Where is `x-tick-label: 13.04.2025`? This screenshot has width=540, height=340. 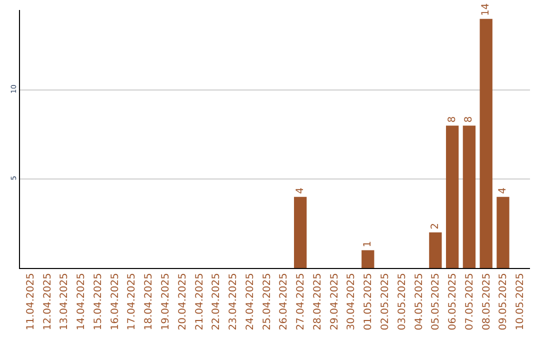
x-tick-label: 13.04.2025 is located at coordinates (64, 301).